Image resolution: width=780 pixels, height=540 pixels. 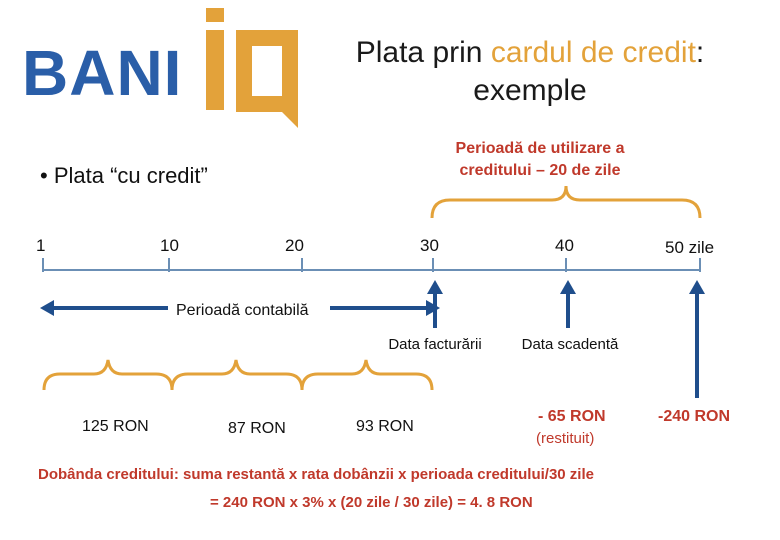 What do you see at coordinates (242, 310) in the screenshot?
I see `accounting-period-label: Perioadă contabilă` at bounding box center [242, 310].